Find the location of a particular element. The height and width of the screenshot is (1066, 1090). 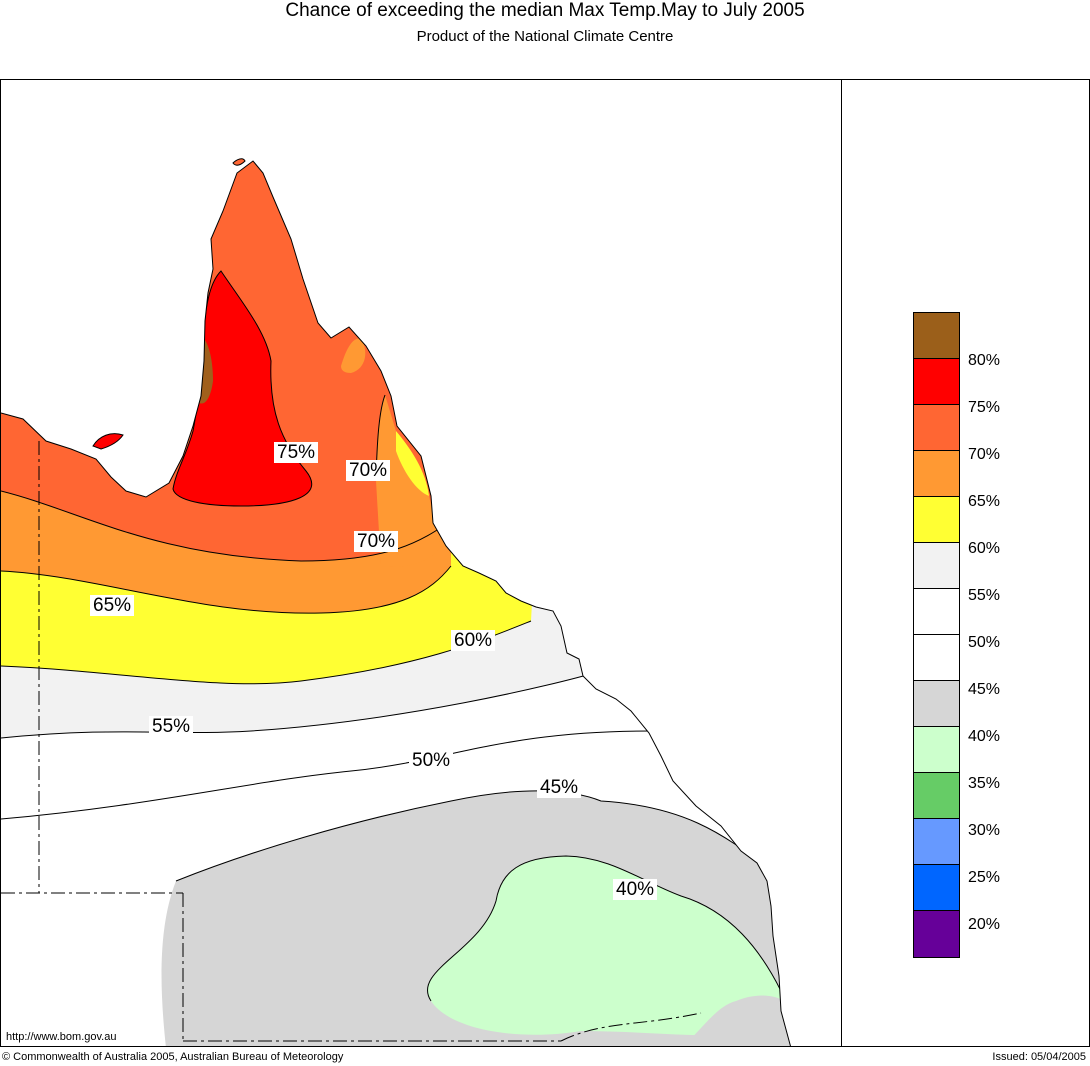

issued-date: Issued: 05/04/2005 is located at coordinates (1039, 1057).